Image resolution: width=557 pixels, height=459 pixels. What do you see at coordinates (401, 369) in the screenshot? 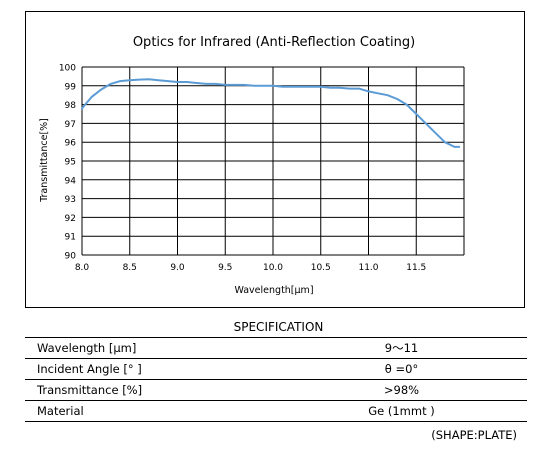
I see `spec-value: θ =0°` at bounding box center [401, 369].